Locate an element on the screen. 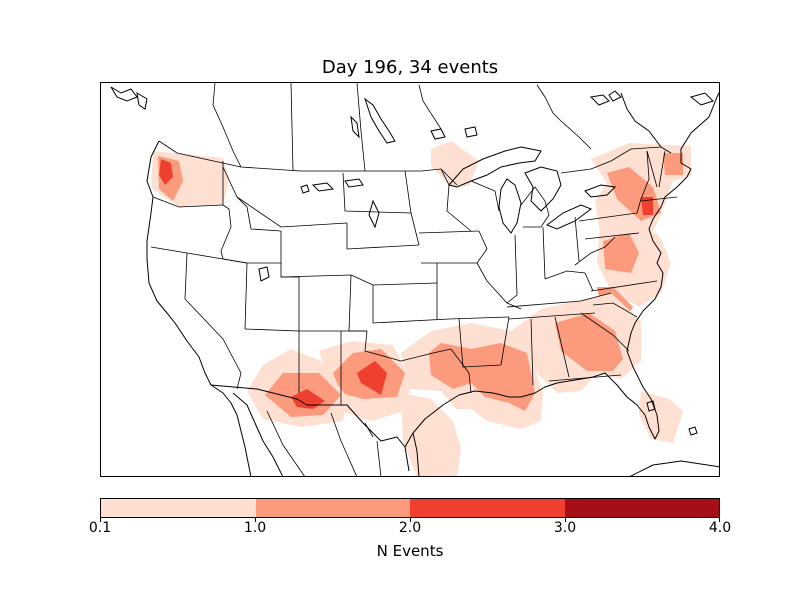 This screenshot has width=800, height=600. contour-maine is located at coordinates (673, 164).